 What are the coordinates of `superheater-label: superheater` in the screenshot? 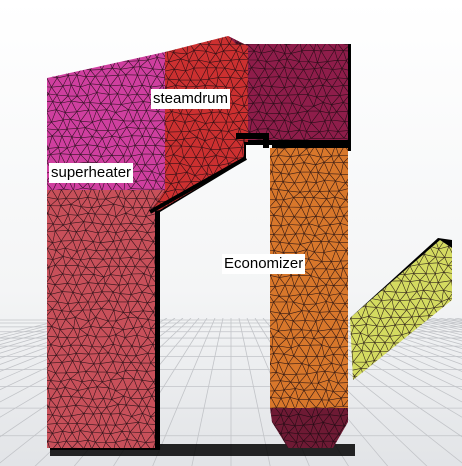 It's located at (91, 173).